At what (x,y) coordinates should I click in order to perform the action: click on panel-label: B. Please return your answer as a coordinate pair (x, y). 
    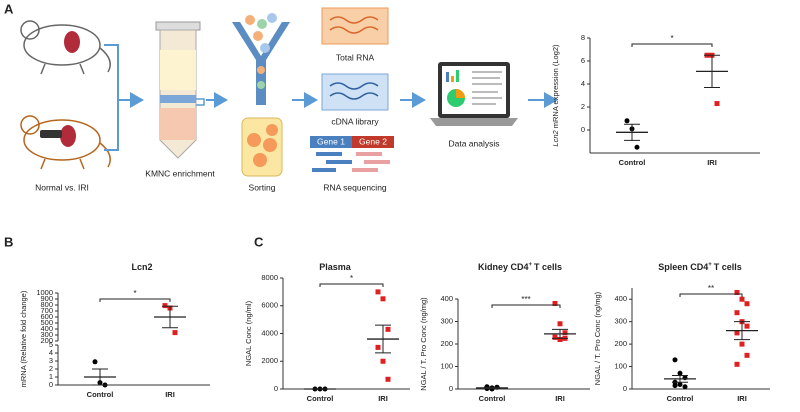
    Looking at the image, I should click on (8, 241).